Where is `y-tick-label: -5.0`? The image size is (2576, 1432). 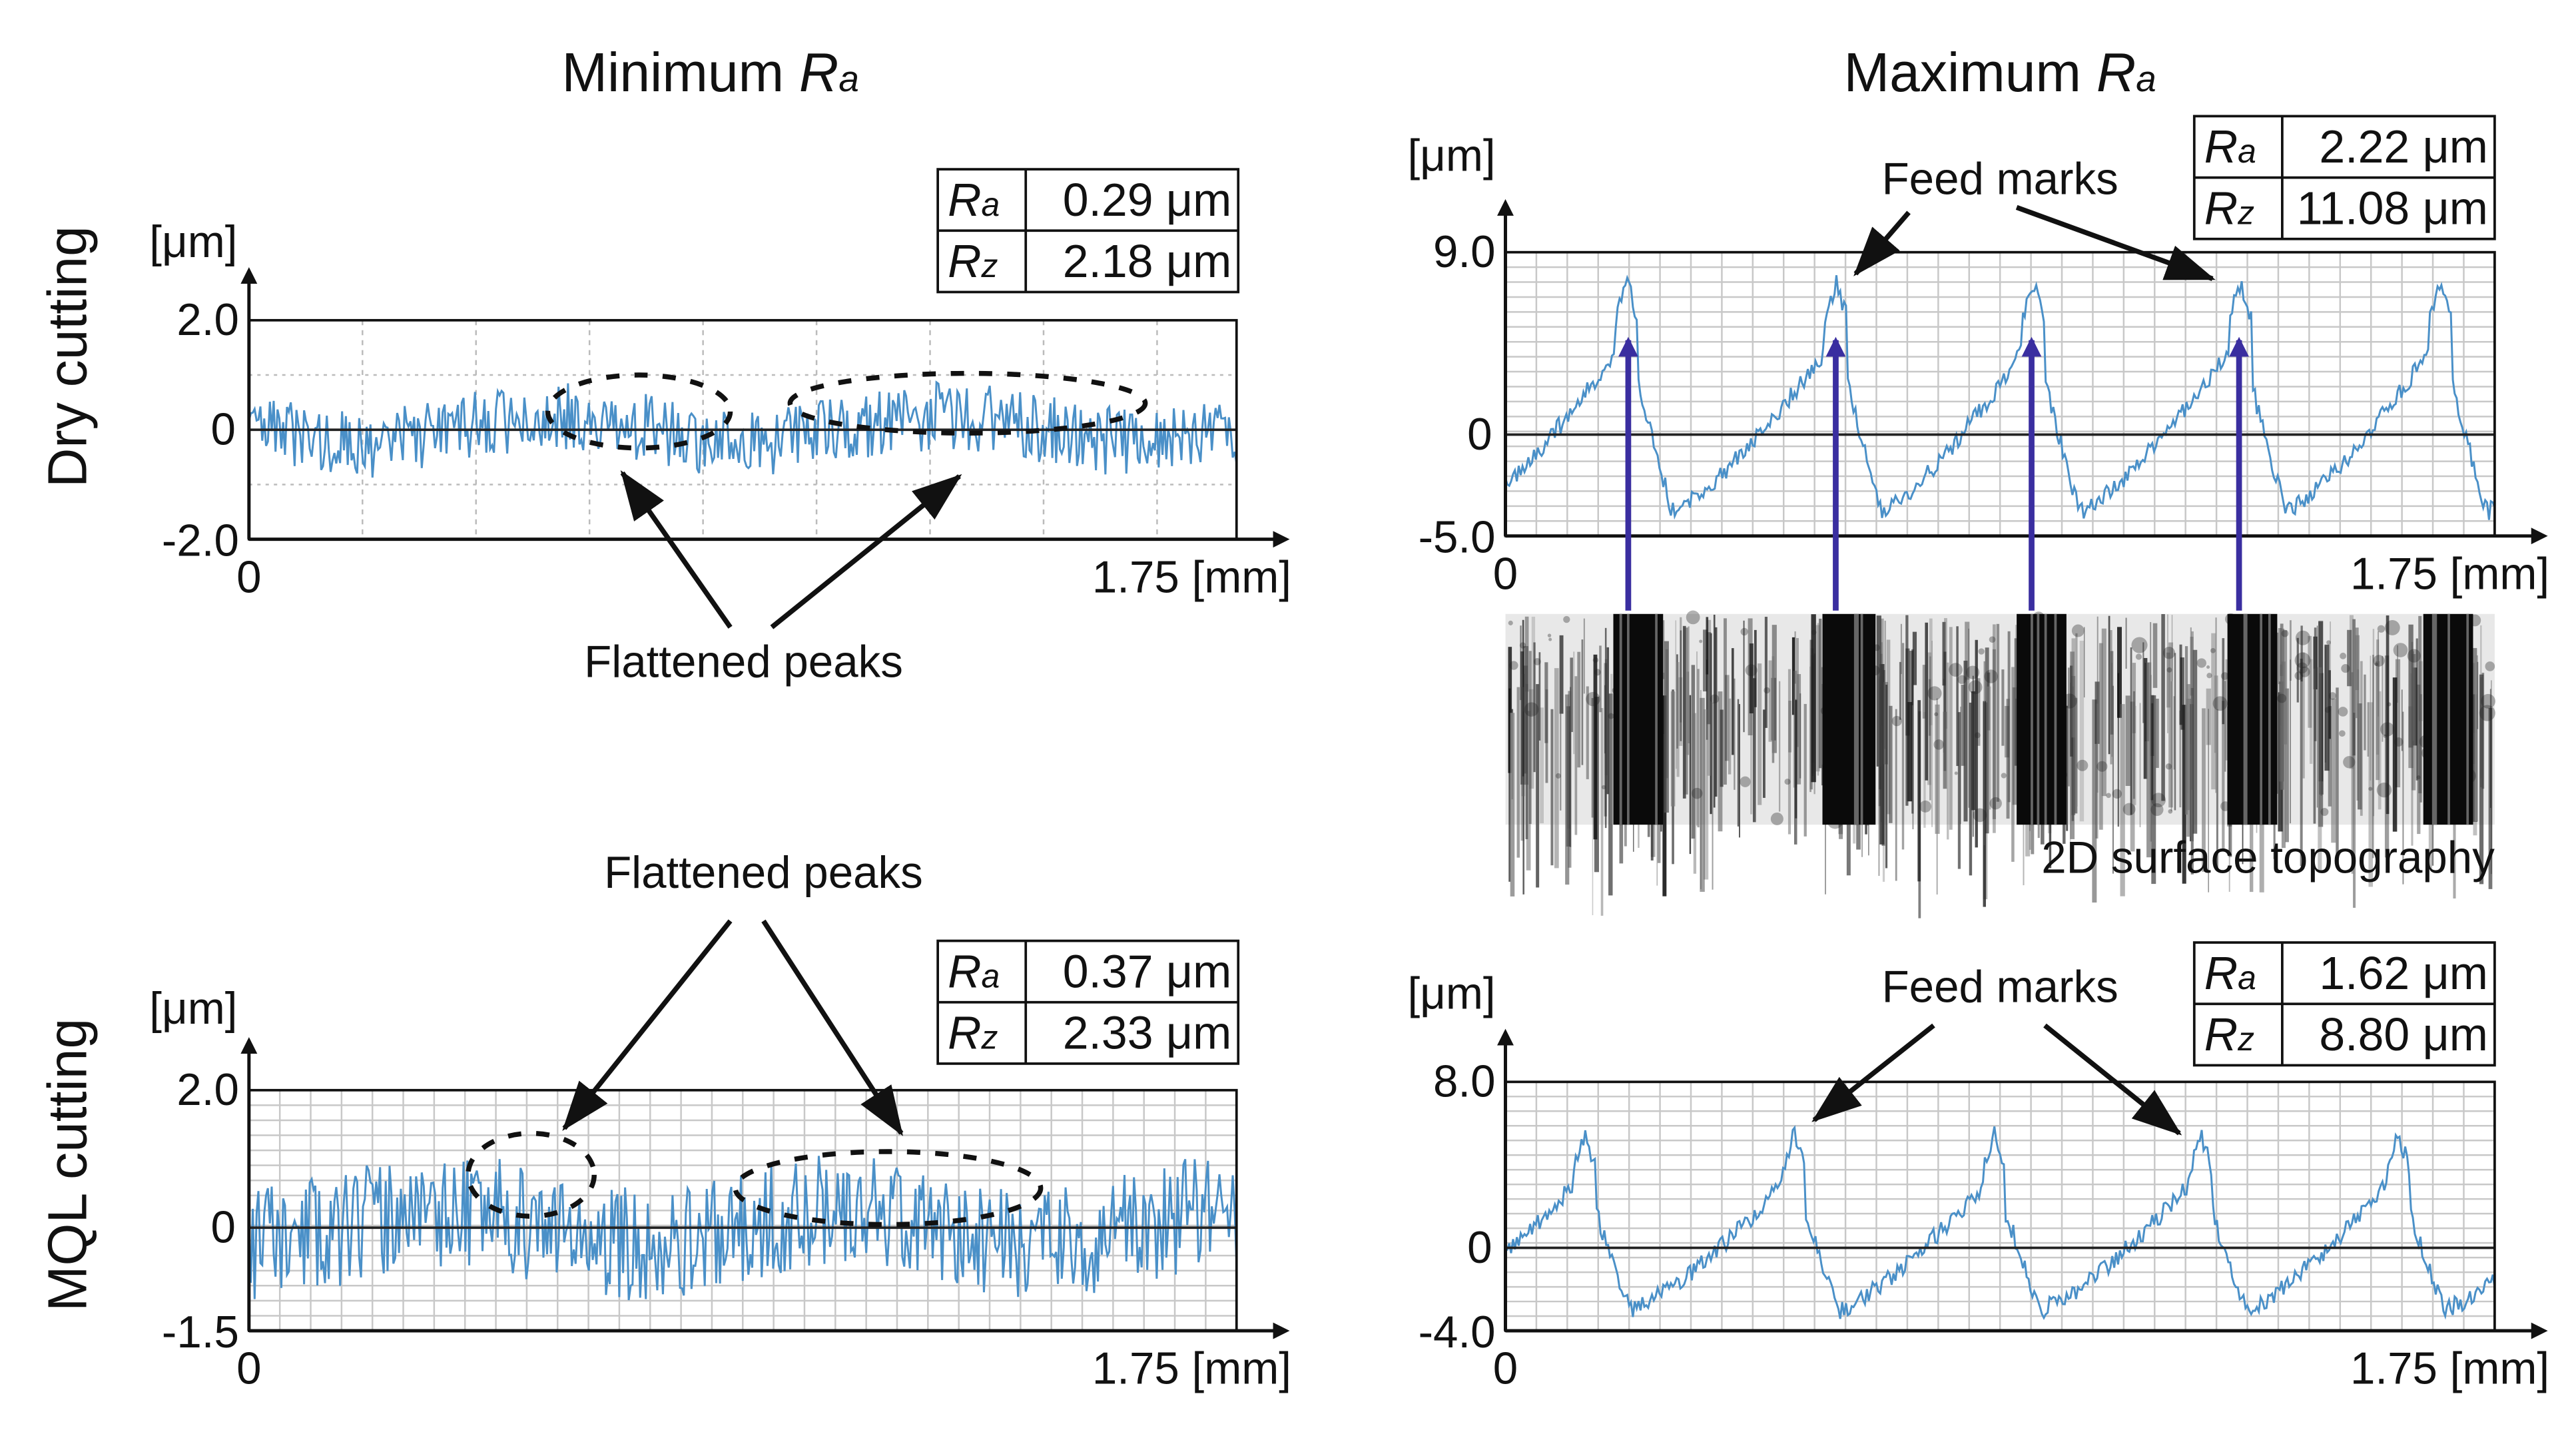 y-tick-label: -5.0 is located at coordinates (1457, 538).